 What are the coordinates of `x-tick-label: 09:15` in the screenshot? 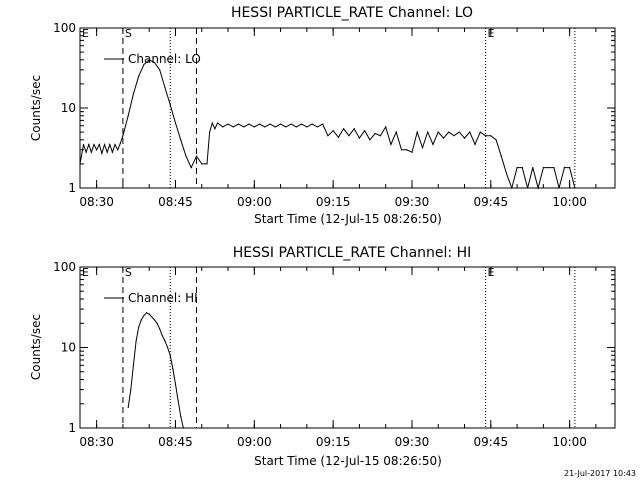 It's located at (333, 202).